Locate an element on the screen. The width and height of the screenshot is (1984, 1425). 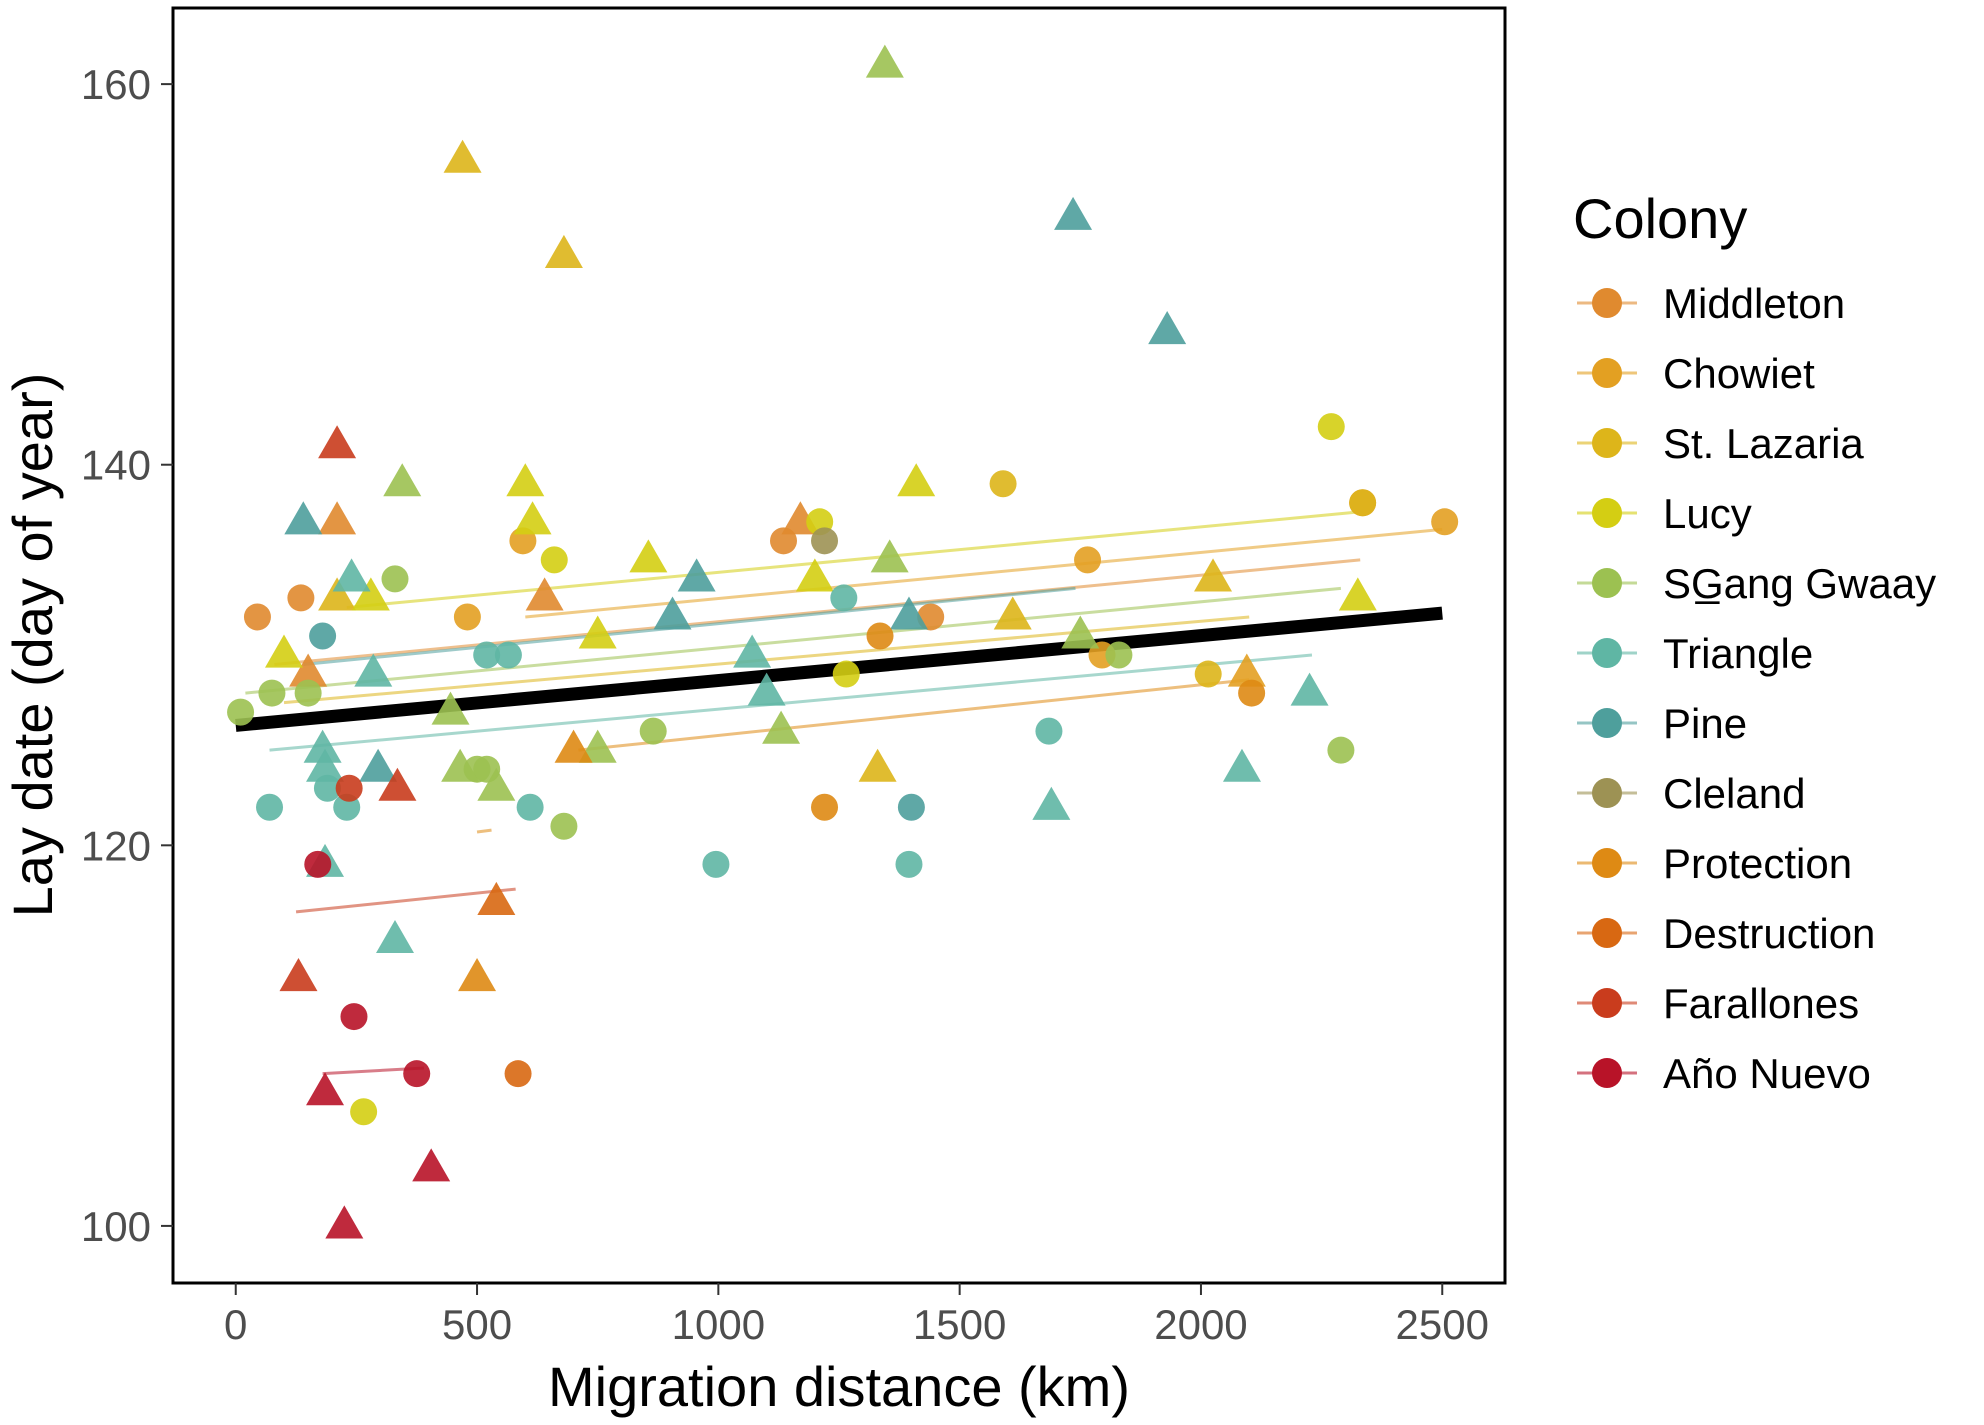
data-point-middleton-triangle is located at coordinates (544, 594).